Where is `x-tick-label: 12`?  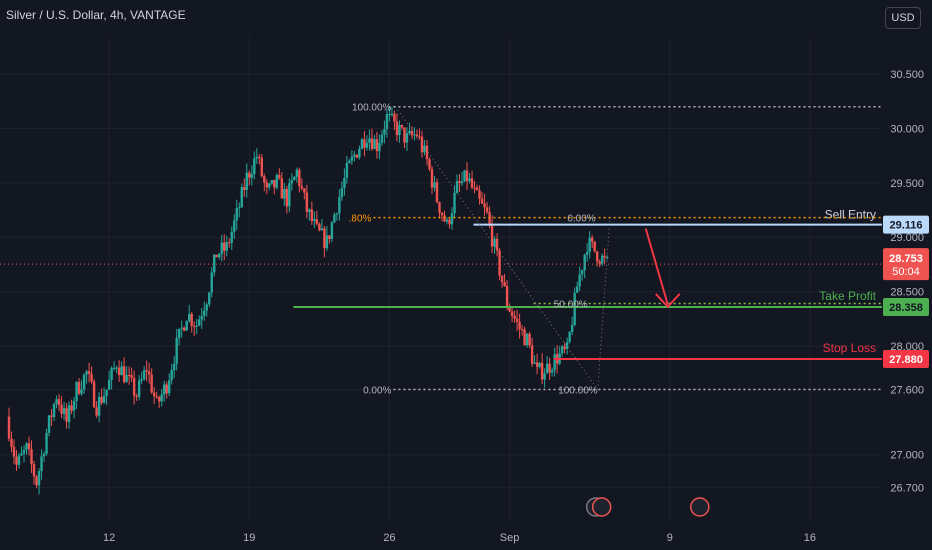
x-tick-label: 12 is located at coordinates (109, 538).